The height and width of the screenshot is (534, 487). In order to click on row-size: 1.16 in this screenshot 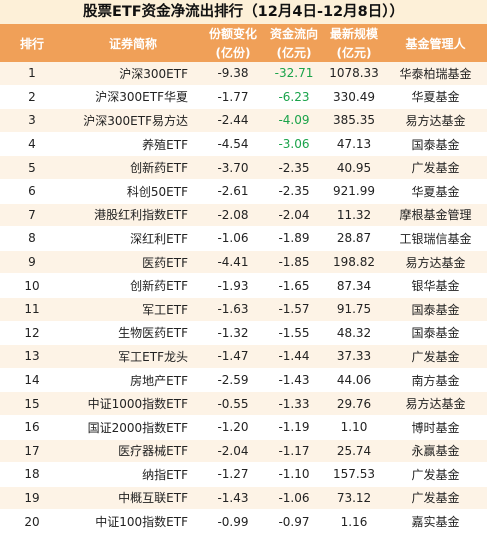, I will do `click(354, 521)`.